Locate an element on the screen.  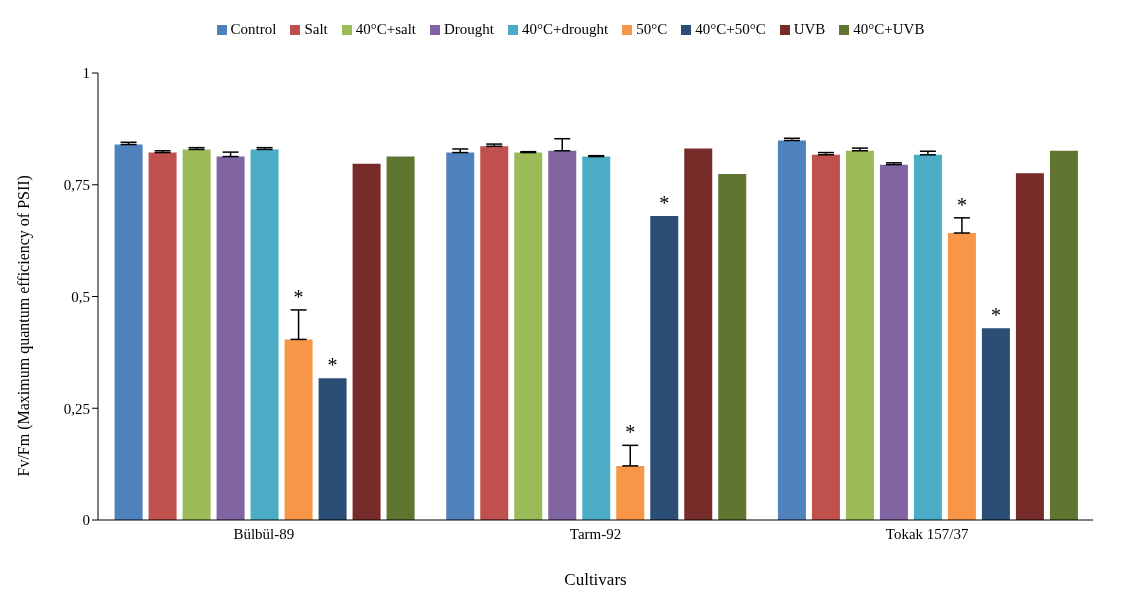
legend-label: Salt is located at coordinates (315, 29).